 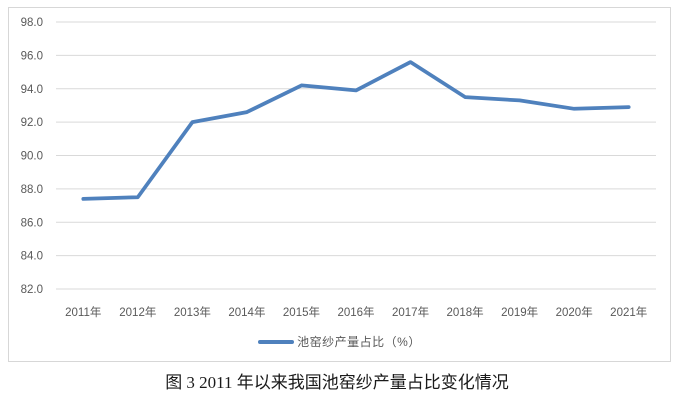 I want to click on x-axis-tick-label: 2015年, so click(x=301, y=312).